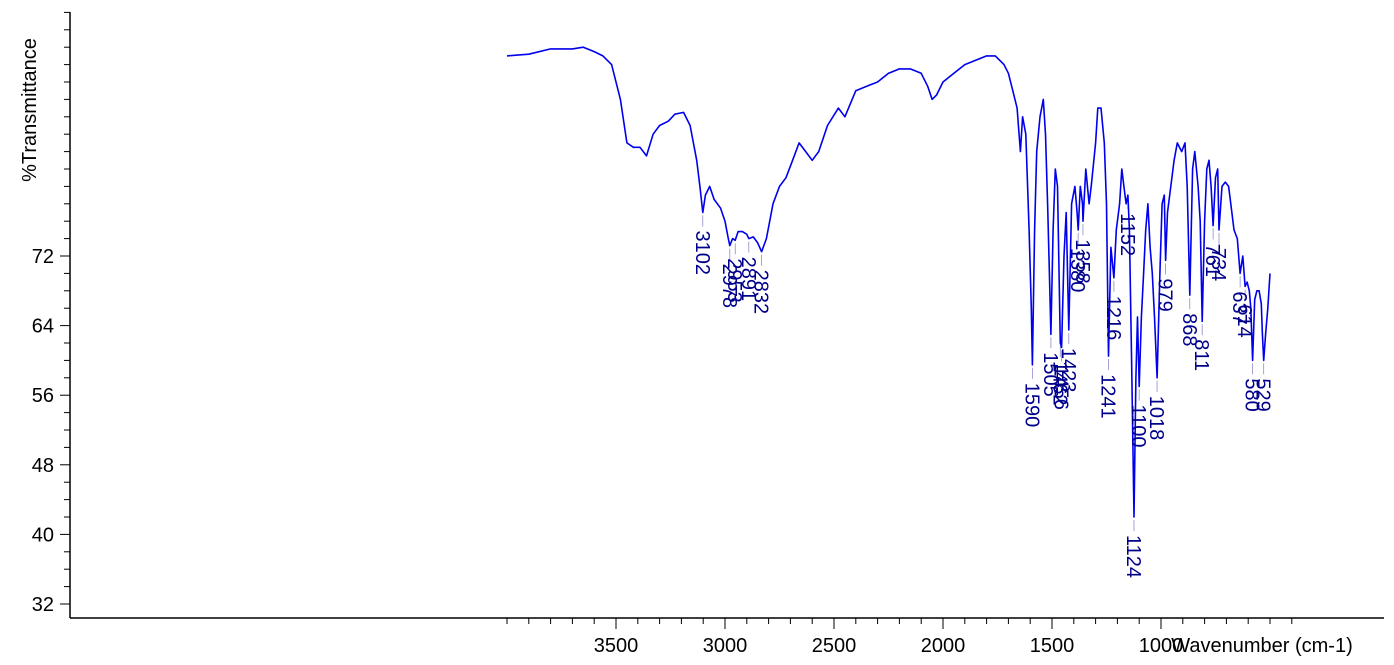  What do you see at coordinates (1113, 318) in the screenshot?
I see `peak-label: 1216` at bounding box center [1113, 318].